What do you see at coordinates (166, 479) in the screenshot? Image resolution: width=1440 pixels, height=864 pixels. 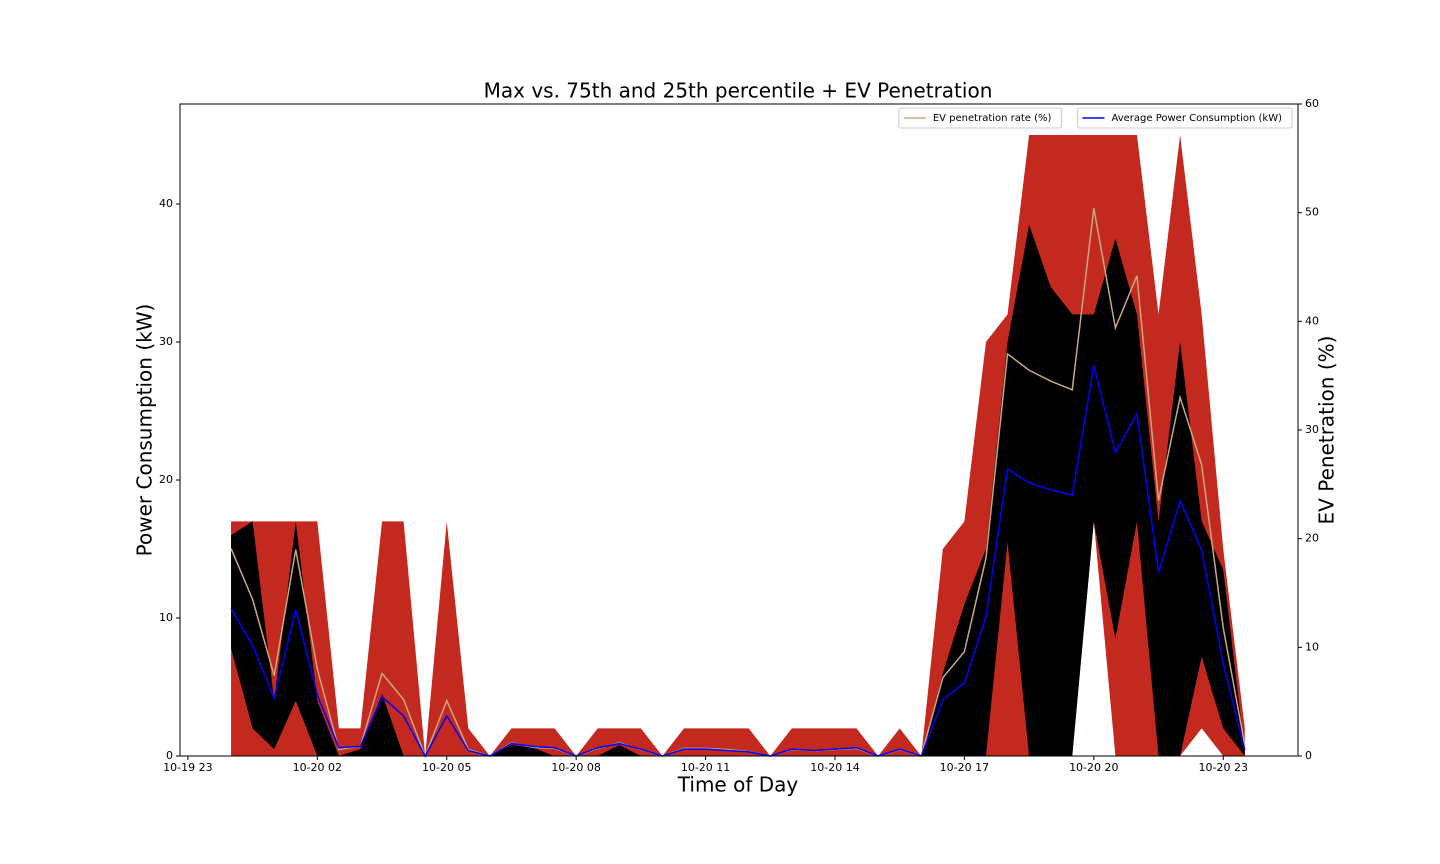 I see `y-tick-label: 20` at bounding box center [166, 479].